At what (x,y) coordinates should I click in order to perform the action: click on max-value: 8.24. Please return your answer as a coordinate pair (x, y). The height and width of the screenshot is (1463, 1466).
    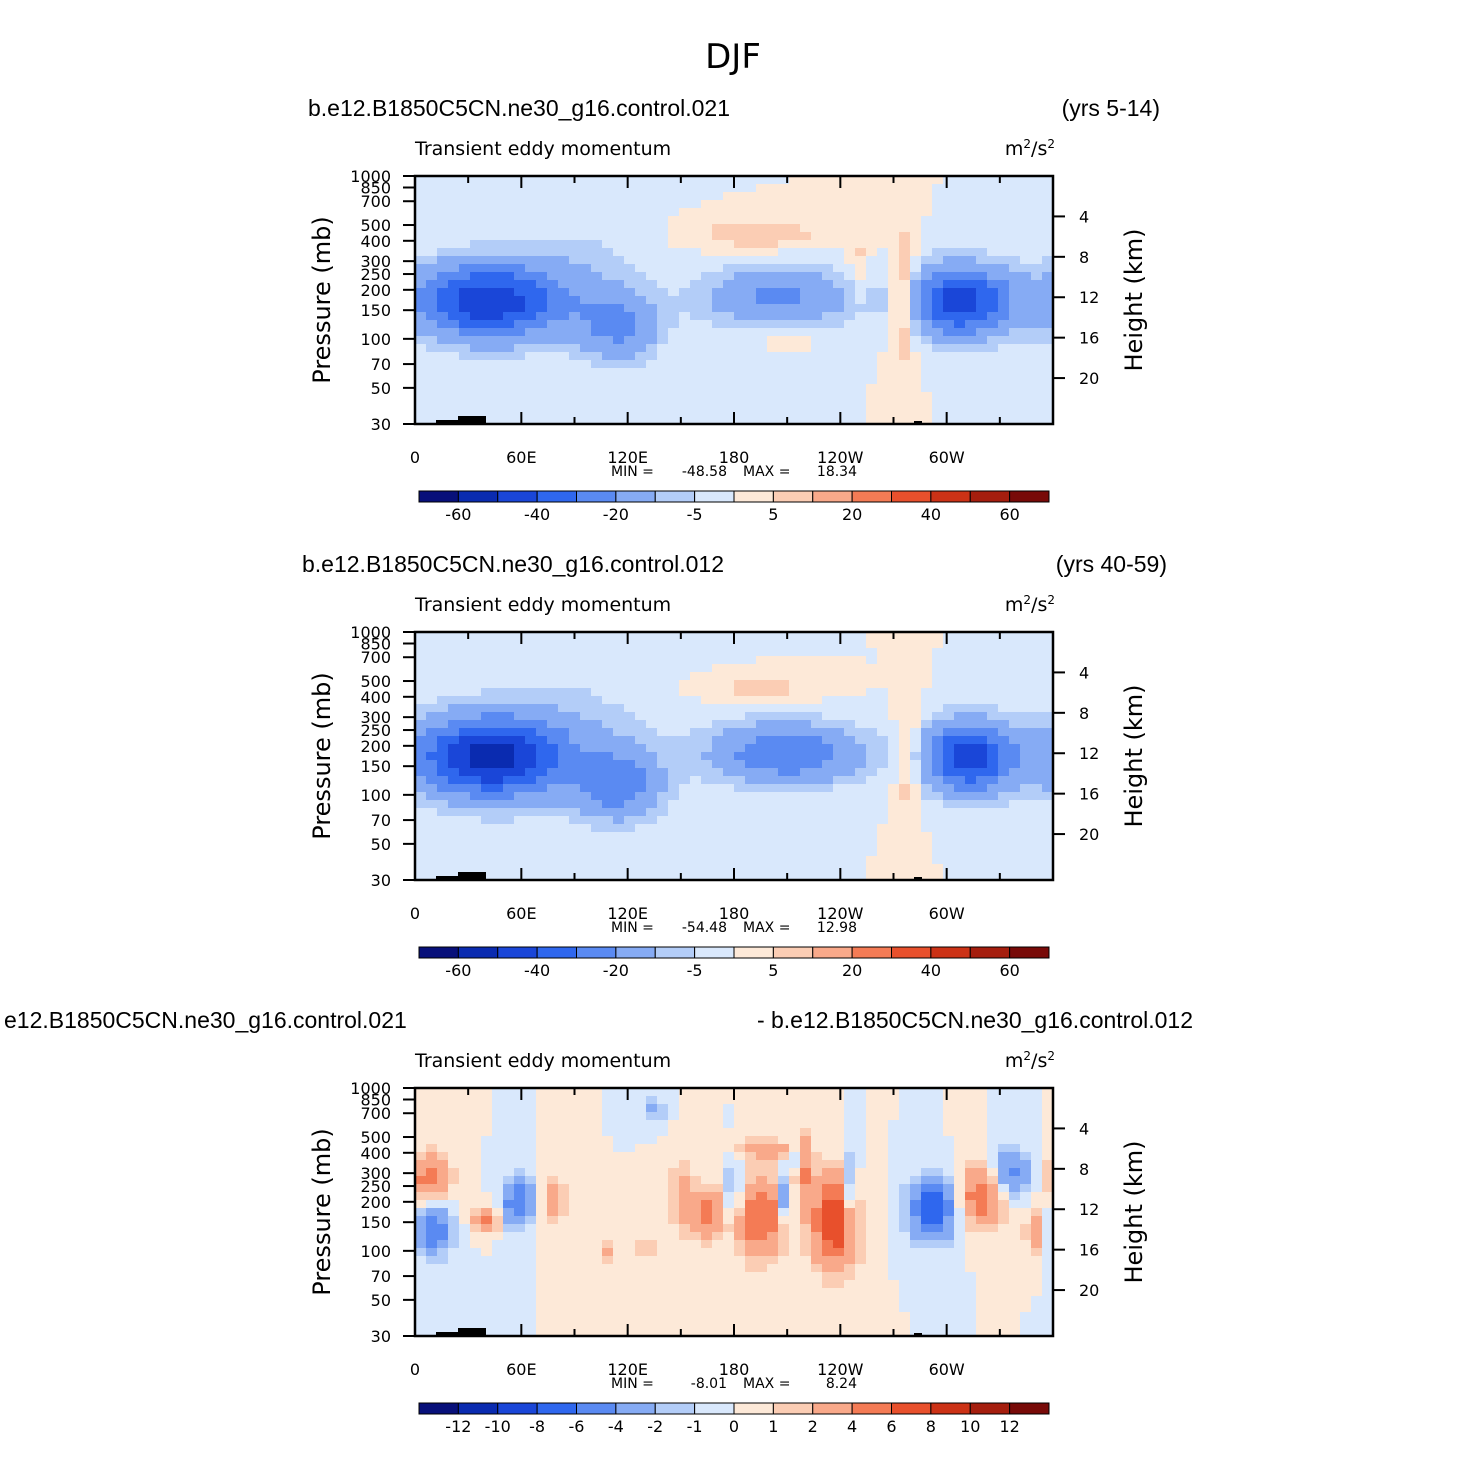
    Looking at the image, I should click on (841, 1384).